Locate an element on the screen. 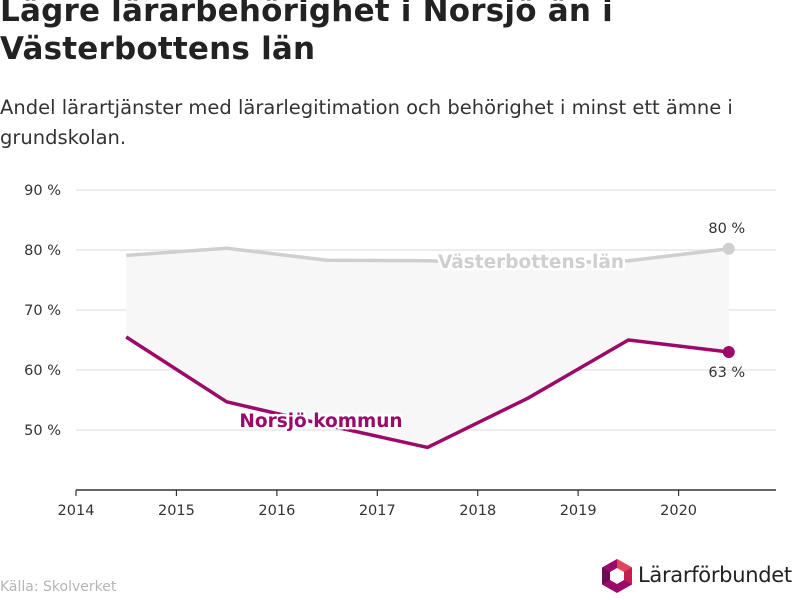 The width and height of the screenshot is (800, 600). x-tick-label: 2020 is located at coordinates (678, 511).